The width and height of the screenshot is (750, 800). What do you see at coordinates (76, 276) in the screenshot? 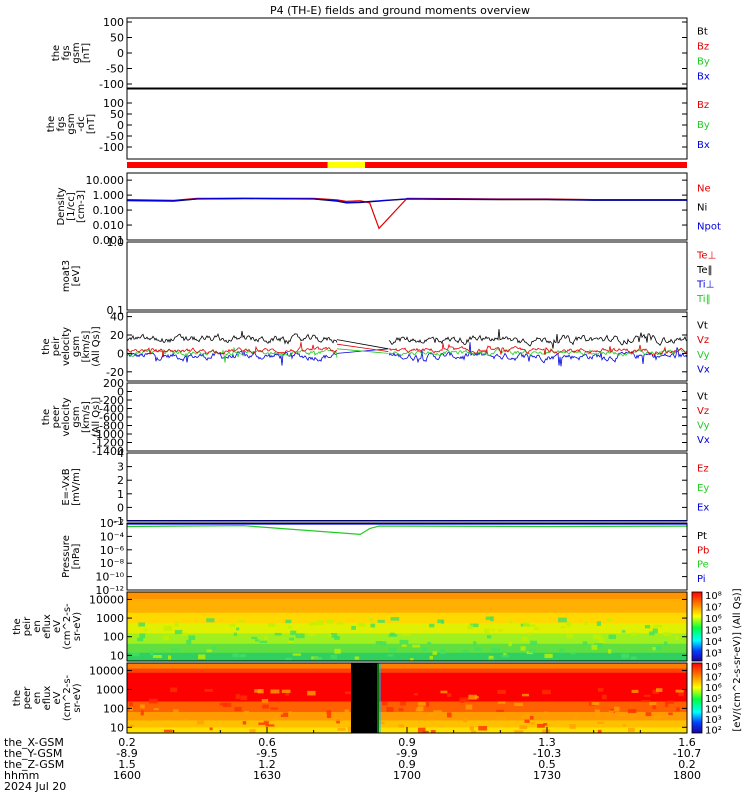
I see `y-axis-label-line: [eV]` at bounding box center [76, 276].